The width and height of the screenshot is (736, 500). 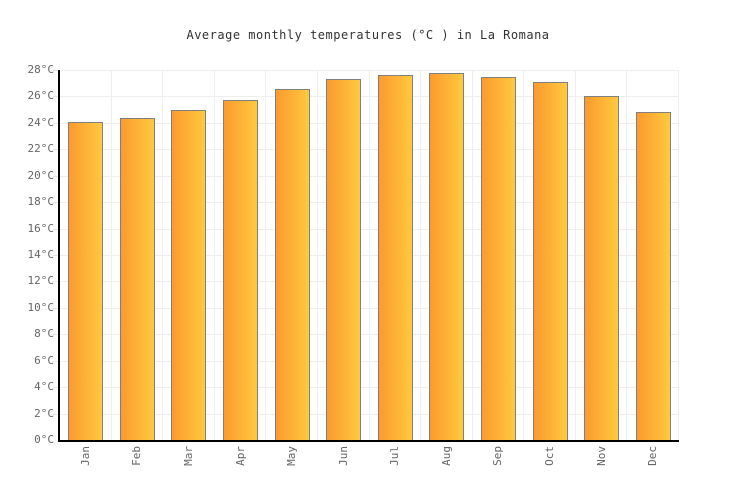 I want to click on y-axis-label: 26°C, so click(x=41, y=96).